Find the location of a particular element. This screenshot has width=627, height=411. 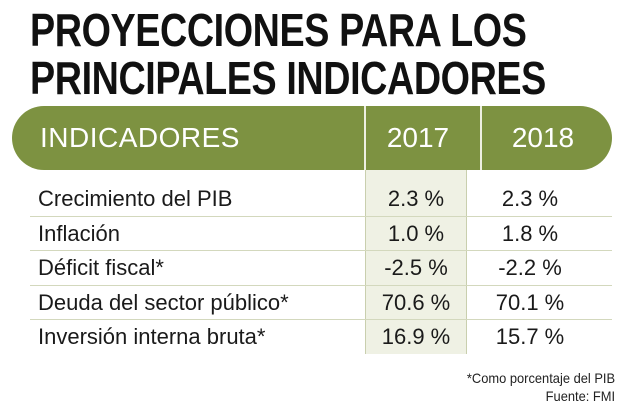

row-label: Inversión interna bruta* is located at coordinates (152, 336).